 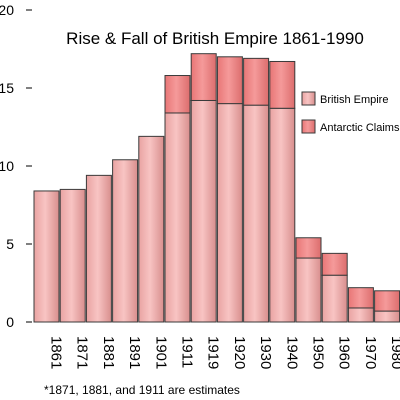 What do you see at coordinates (108, 352) in the screenshot?
I see `x-tick-label: 1881` at bounding box center [108, 352].